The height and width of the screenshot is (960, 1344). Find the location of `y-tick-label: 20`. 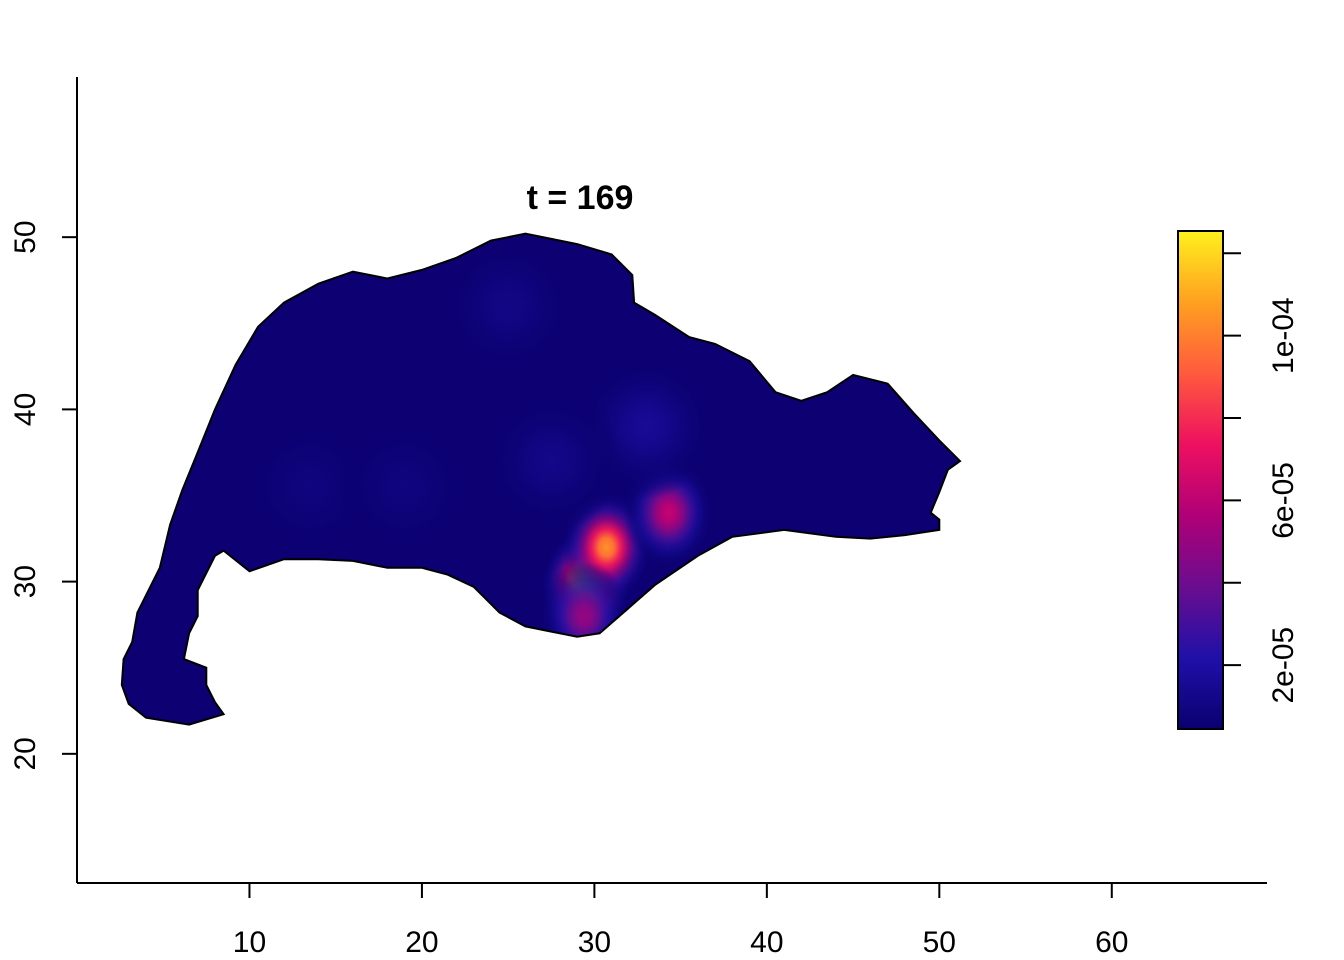

y-tick-label: 20 is located at coordinates (25, 753).